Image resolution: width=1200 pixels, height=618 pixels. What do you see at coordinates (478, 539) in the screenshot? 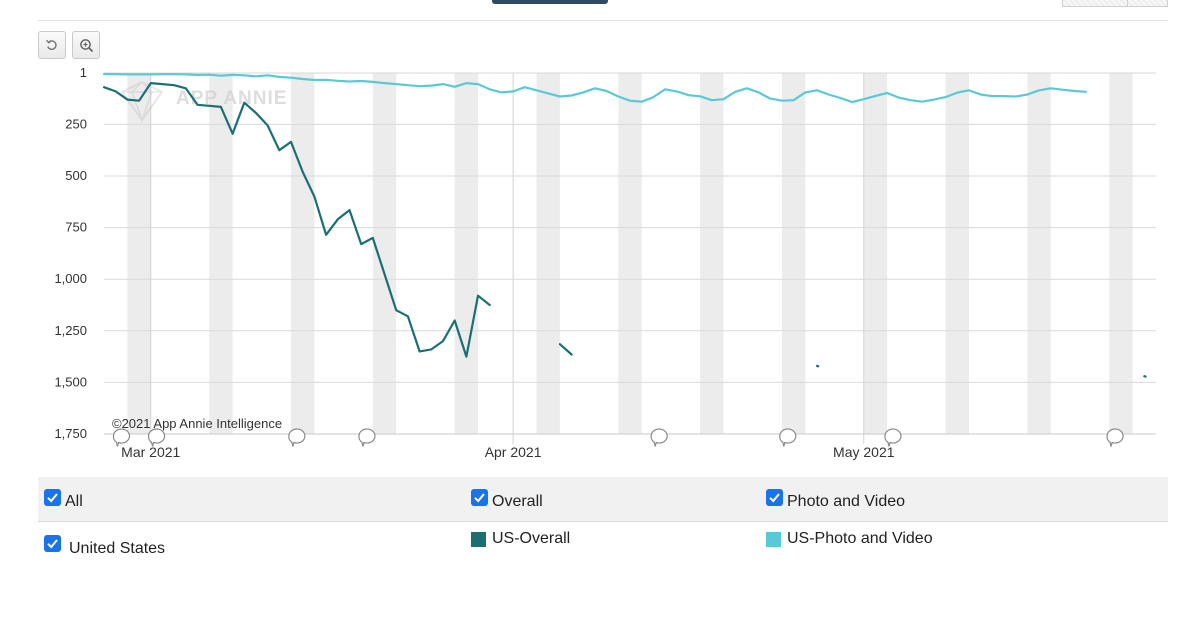
I see `us-overall-swatch` at bounding box center [478, 539].